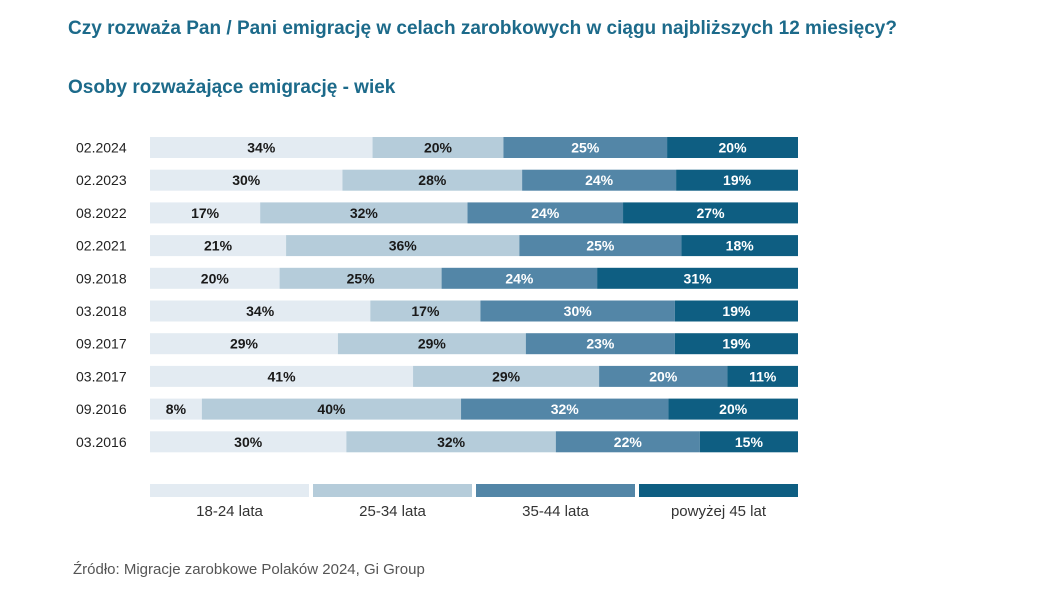 The image size is (1047, 604). Describe the element at coordinates (229, 511) in the screenshot. I see `legend-label: 18-24 lata` at that location.